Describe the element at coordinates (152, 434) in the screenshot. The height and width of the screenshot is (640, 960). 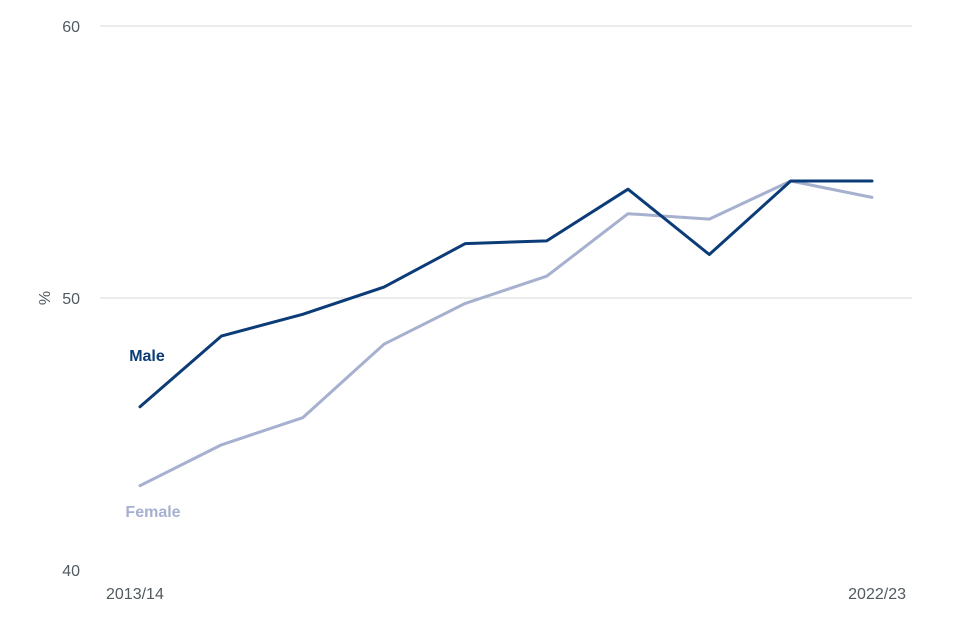
I see `series-labels: Male Female` at that location.